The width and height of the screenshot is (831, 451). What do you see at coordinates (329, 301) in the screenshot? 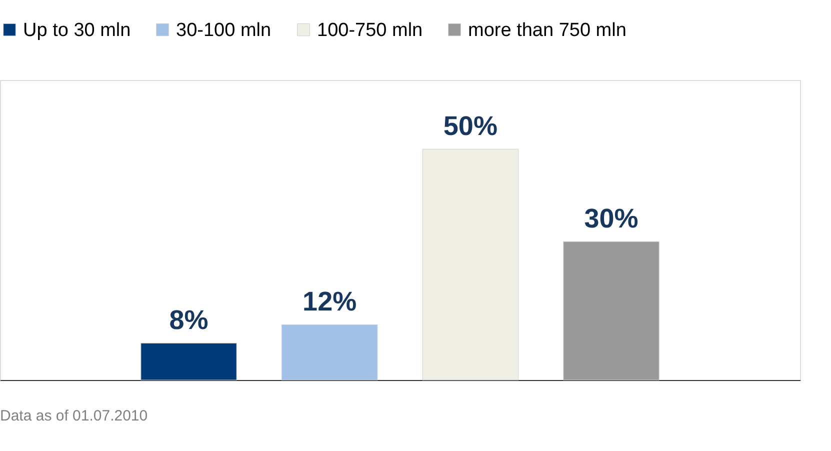
I see `data-label: 12%` at bounding box center [329, 301].